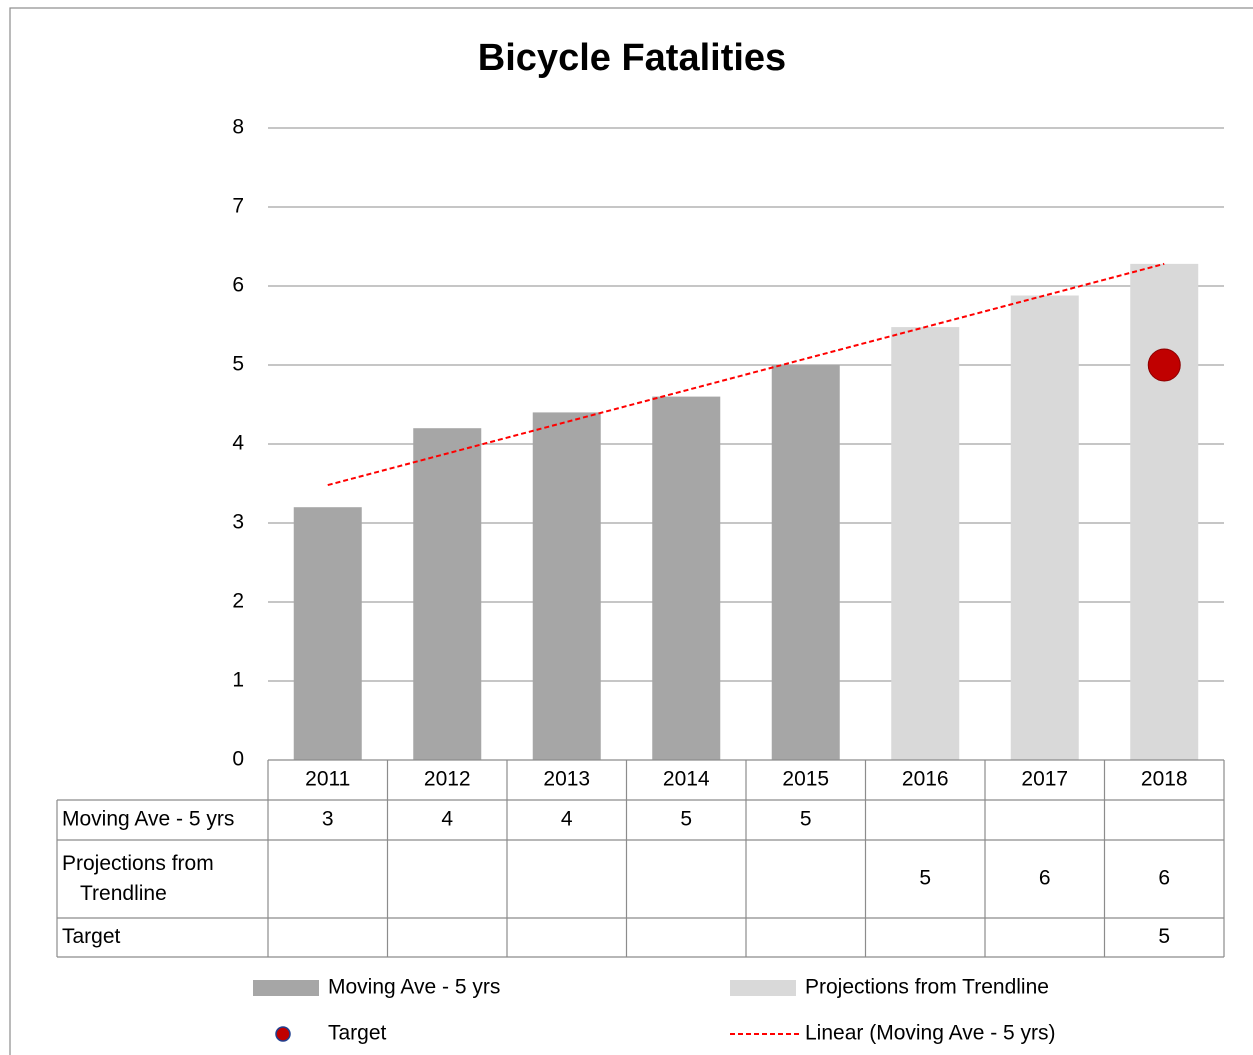 The height and width of the screenshot is (1055, 1253). Describe the element at coordinates (686, 779) in the screenshot. I see `x-tick-label: 2014` at that location.